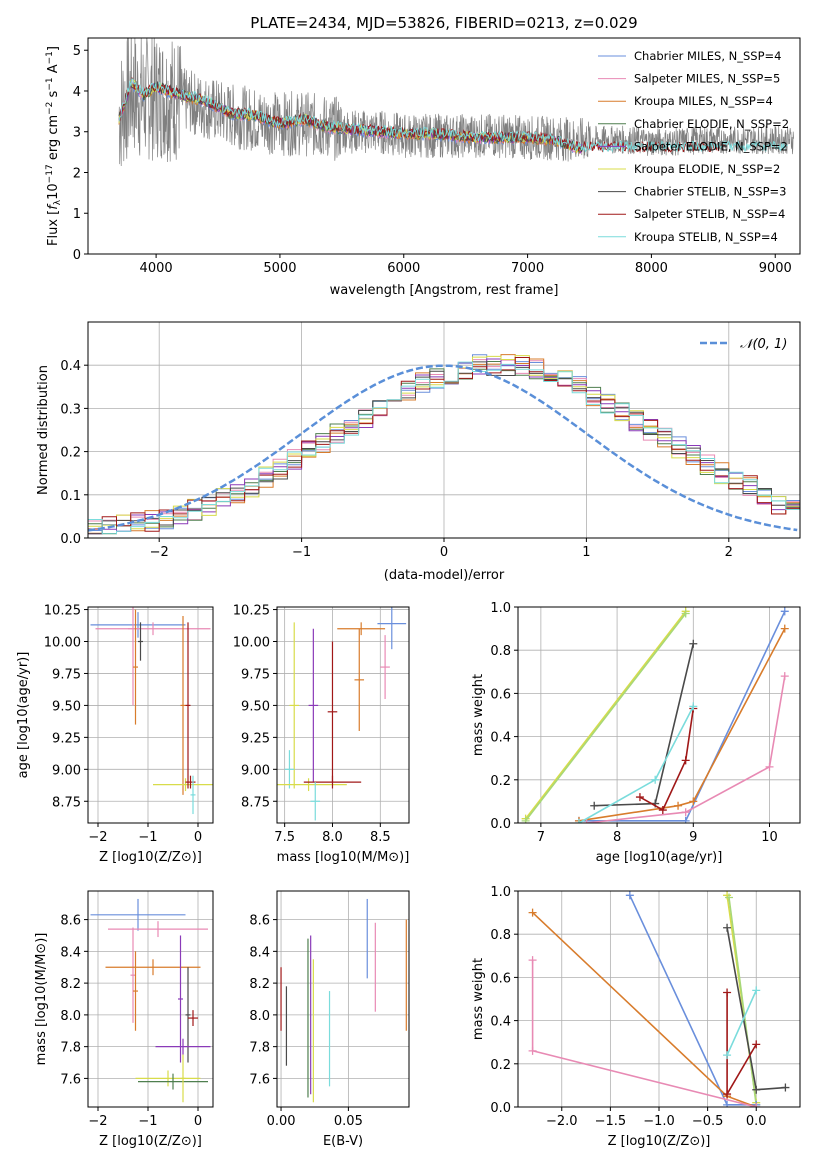 This screenshot has width=819, height=1170. I want to click on ytick-label: 9.50, so click(255, 706).